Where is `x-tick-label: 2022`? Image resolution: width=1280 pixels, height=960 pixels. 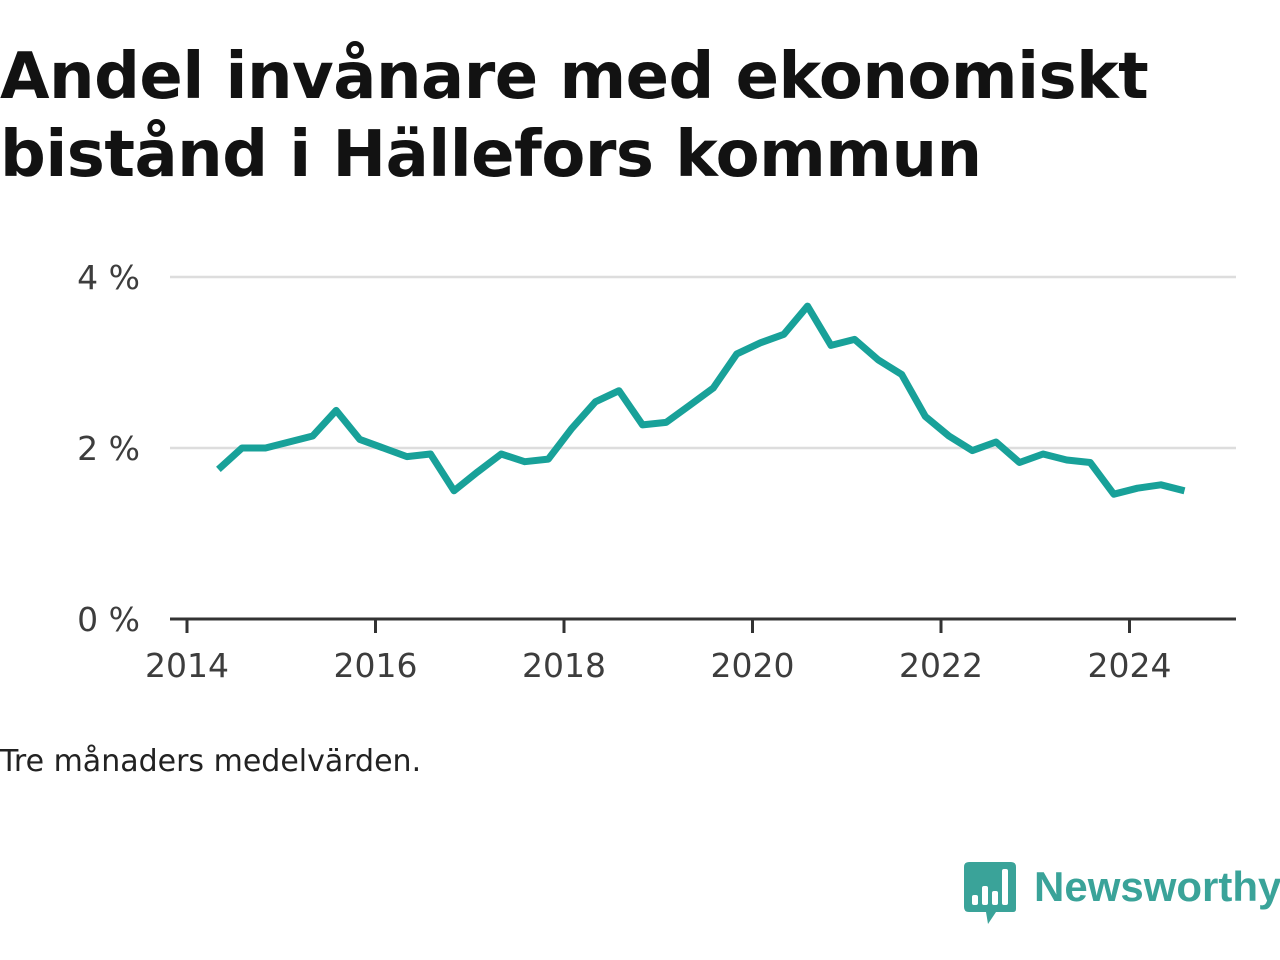 x-tick-label: 2022 is located at coordinates (941, 665).